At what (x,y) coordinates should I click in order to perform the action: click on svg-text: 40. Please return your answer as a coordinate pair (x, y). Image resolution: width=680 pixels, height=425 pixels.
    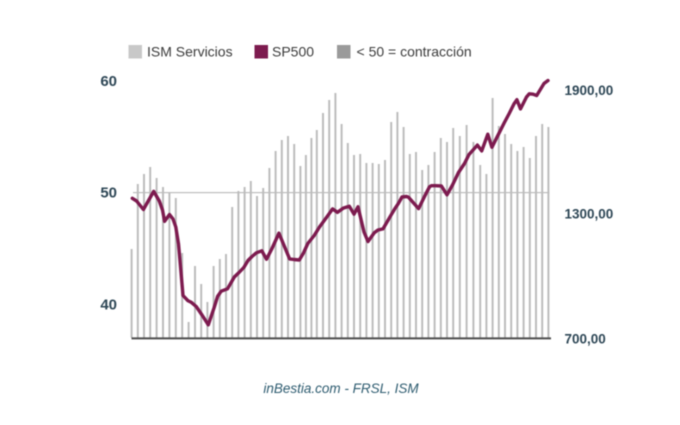
    Looking at the image, I should click on (108, 305).